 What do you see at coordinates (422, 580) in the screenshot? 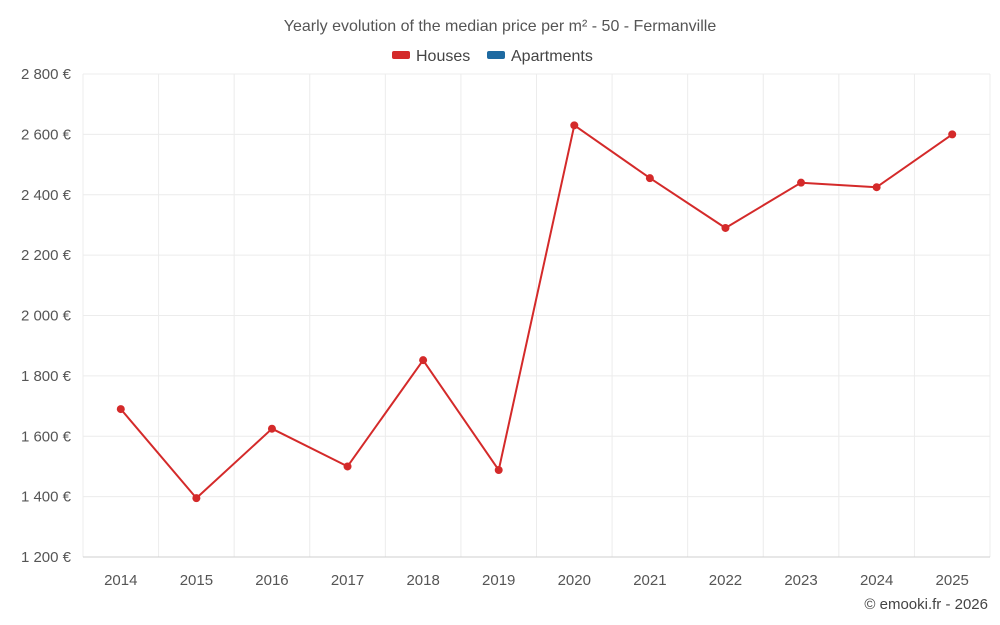
I see `x-tick-label: 2018` at bounding box center [422, 580].